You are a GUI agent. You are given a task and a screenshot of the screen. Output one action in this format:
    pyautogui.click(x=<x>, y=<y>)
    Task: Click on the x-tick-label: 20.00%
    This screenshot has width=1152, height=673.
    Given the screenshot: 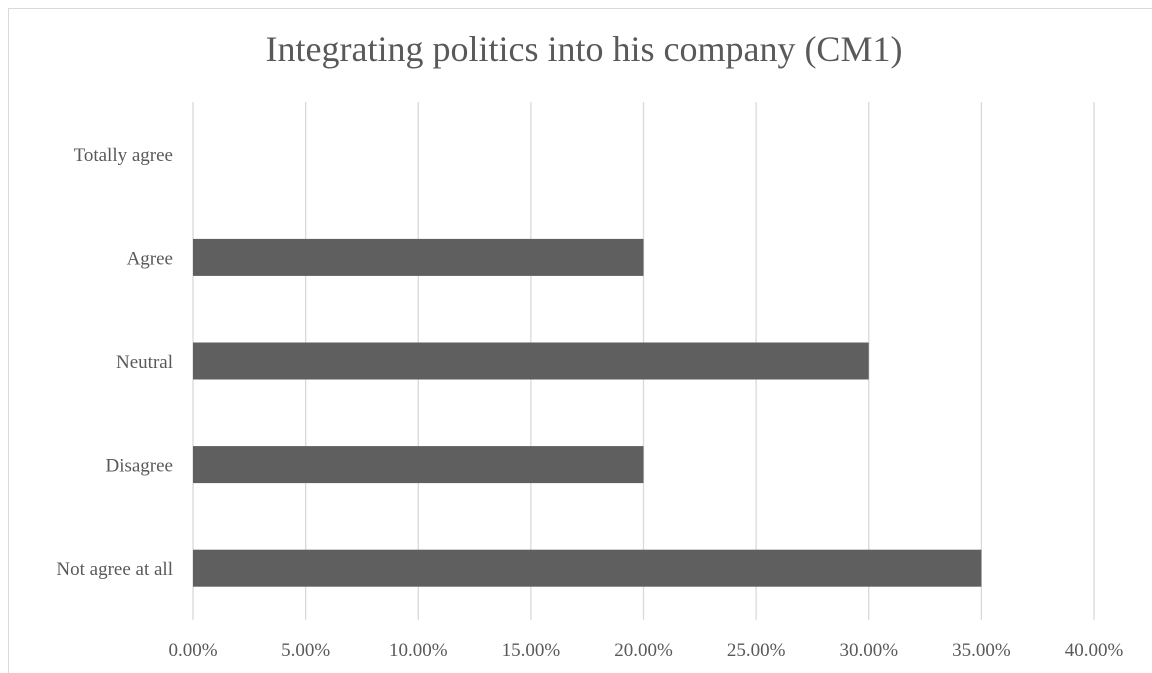 What is the action you would take?
    pyautogui.click(x=643, y=650)
    